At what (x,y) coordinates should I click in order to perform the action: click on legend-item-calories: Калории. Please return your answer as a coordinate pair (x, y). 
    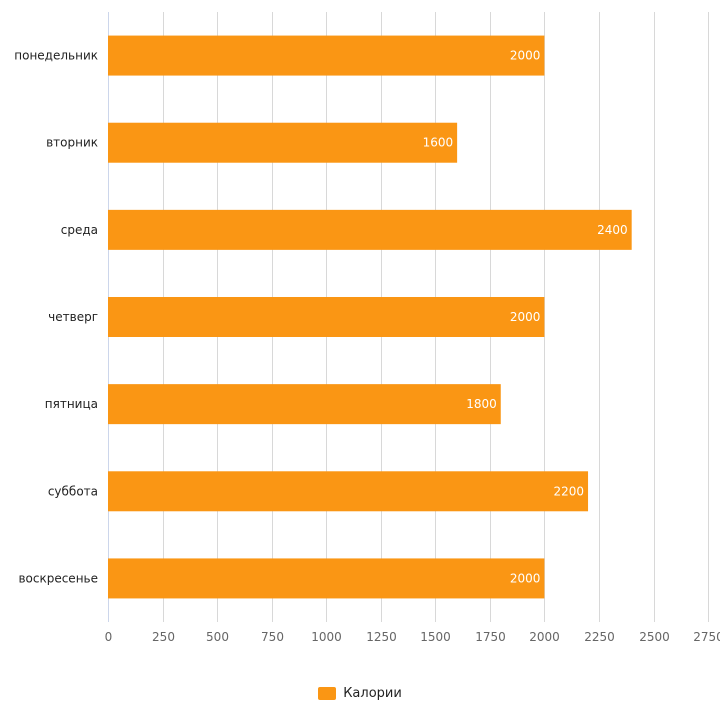
    Looking at the image, I should click on (360, 693).